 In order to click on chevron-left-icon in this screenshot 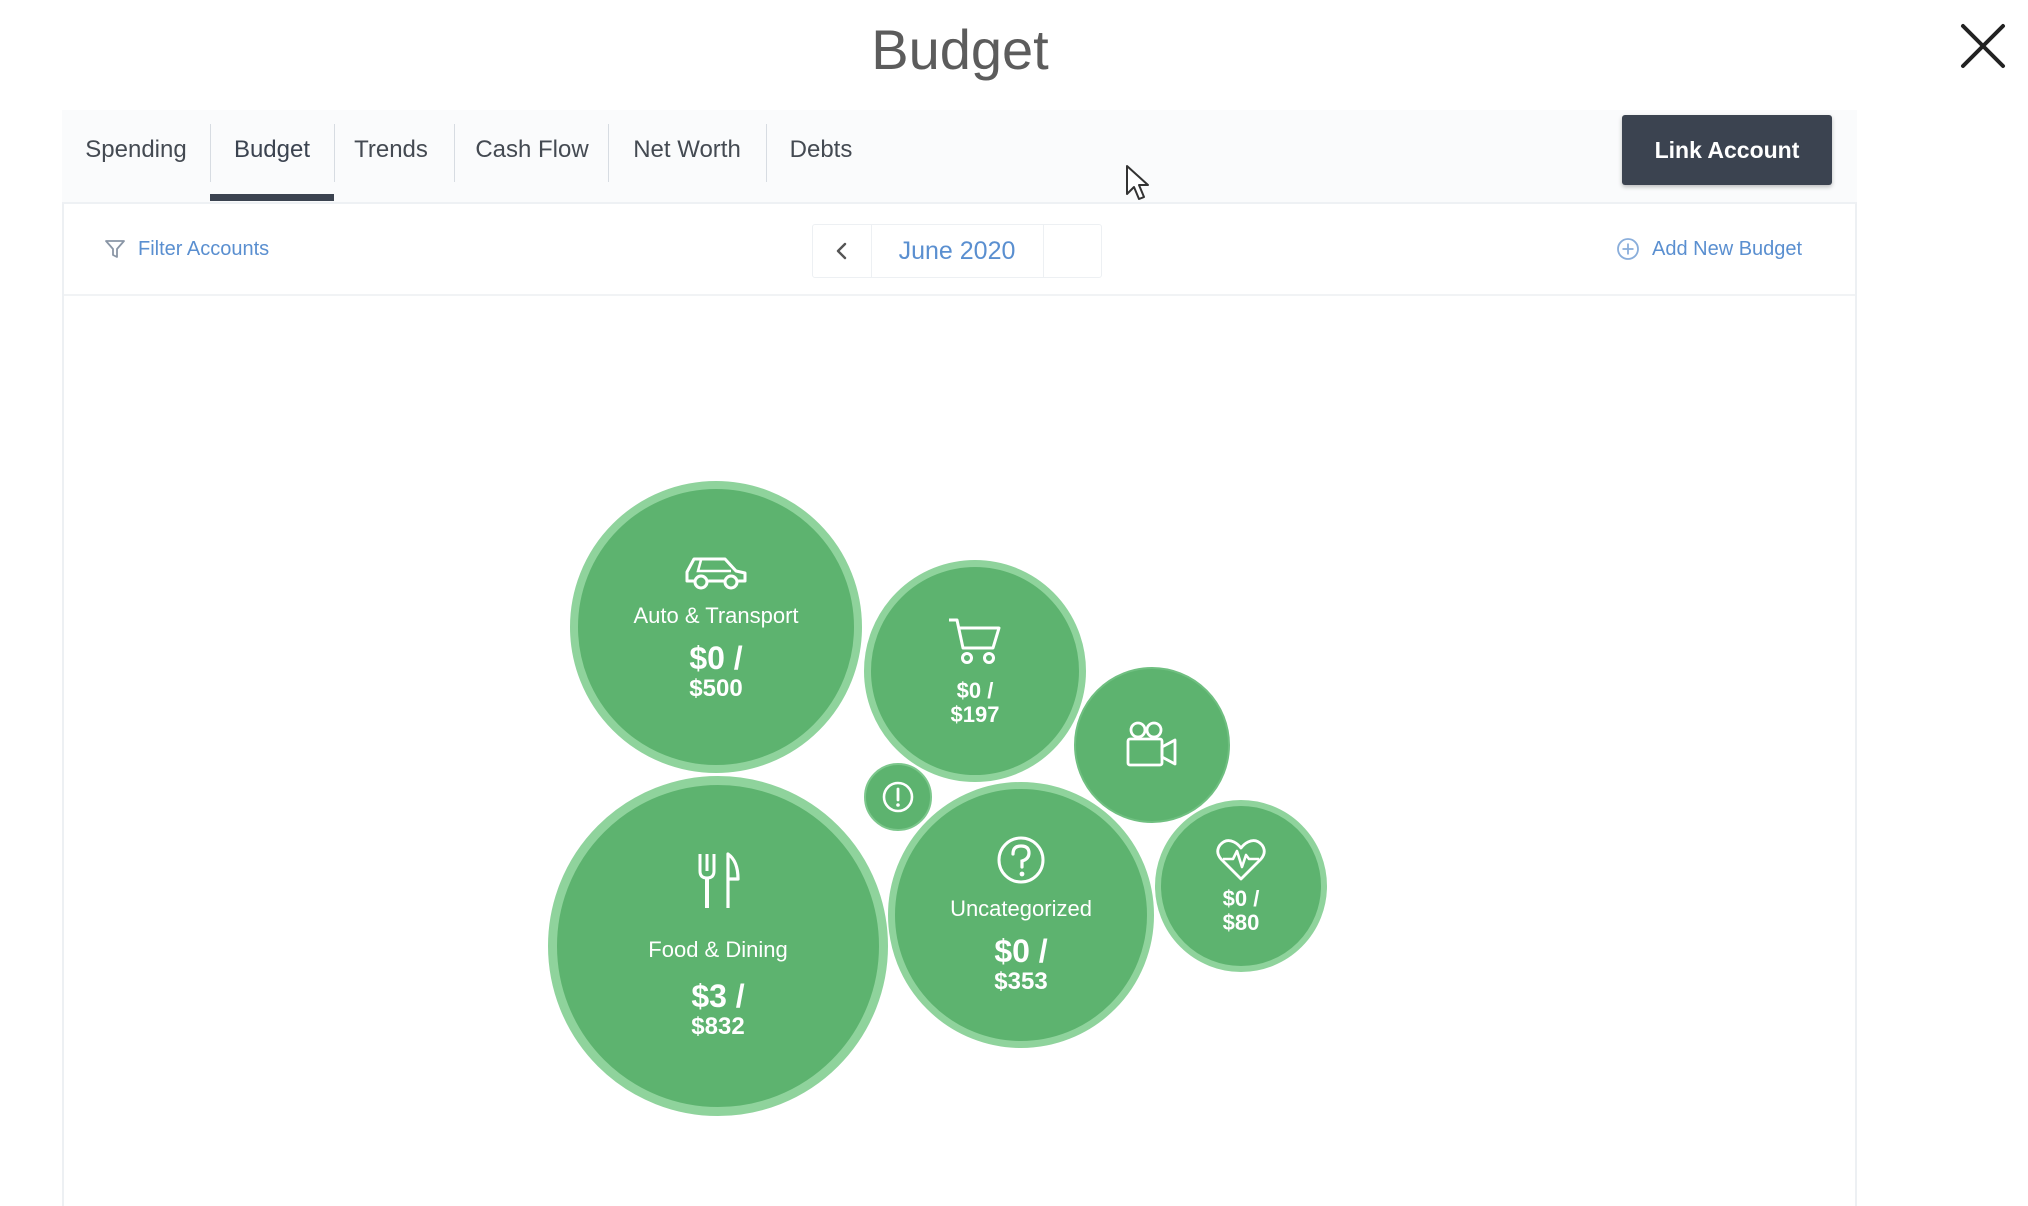, I will do `click(841, 251)`.